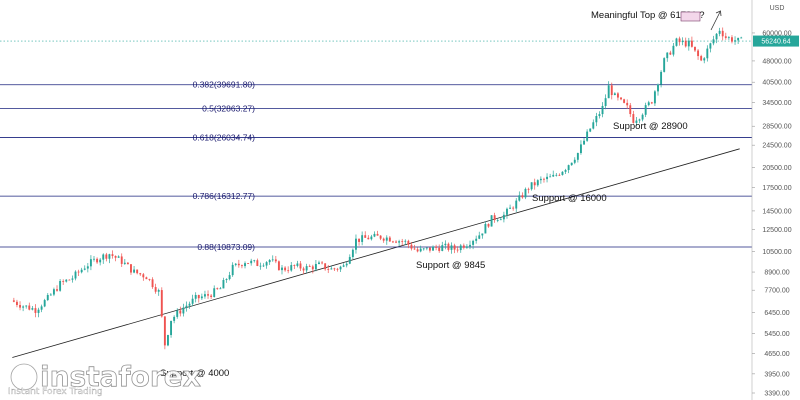  I want to click on watermark-tagline: Instant Forex Trading, so click(55, 392).